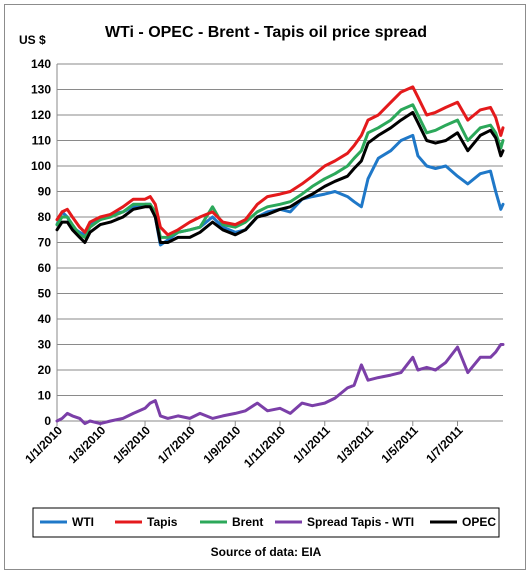 This screenshot has width=532, height=576. What do you see at coordinates (45, 396) in the screenshot?
I see `y-tick-label: 10` at bounding box center [45, 396].